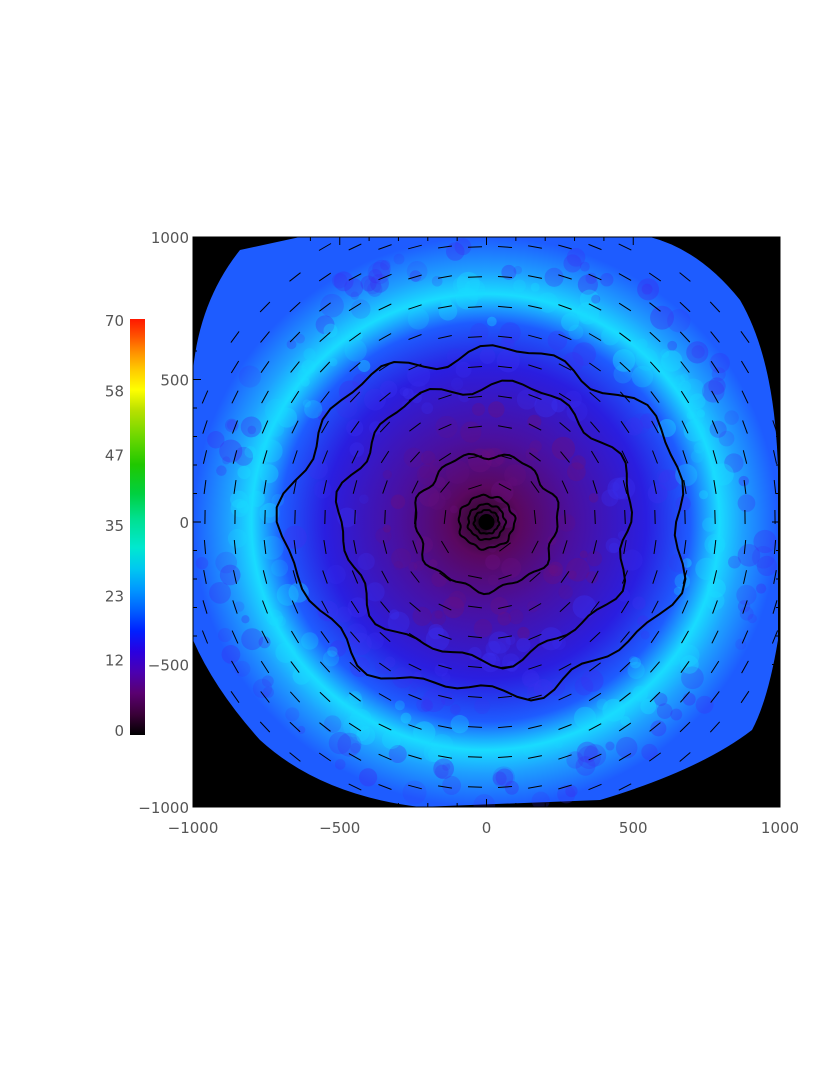  I want to click on contour-line, so click(487, 522).